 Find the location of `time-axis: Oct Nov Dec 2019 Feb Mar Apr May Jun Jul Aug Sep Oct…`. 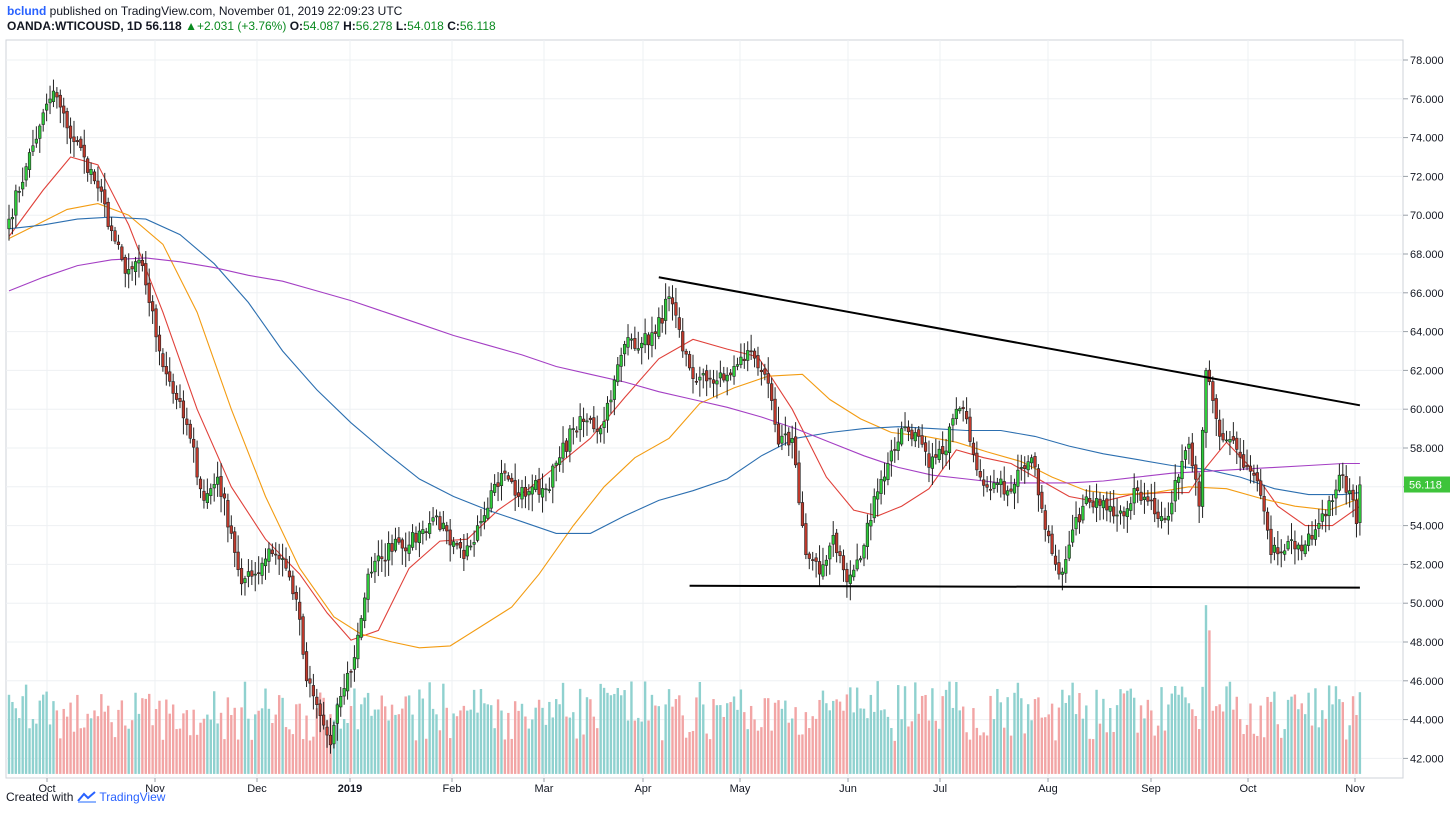

time-axis: Oct Nov Dec 2019 Feb Mar Apr May Jun Jul Aug Sep Oct… is located at coordinates (701, 786).